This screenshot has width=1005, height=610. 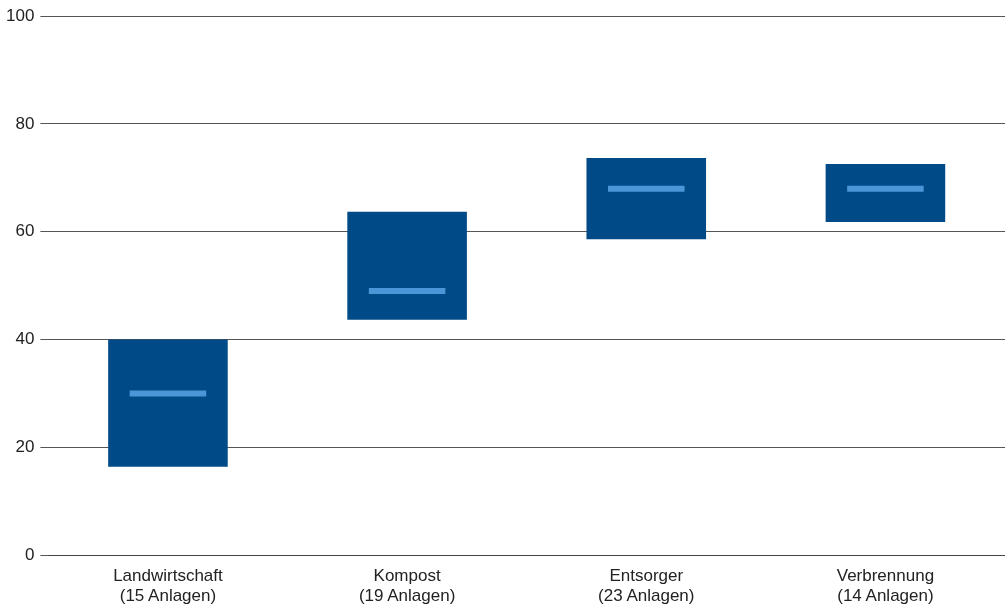 I want to click on y-tick-label: 80, so click(x=25, y=123).